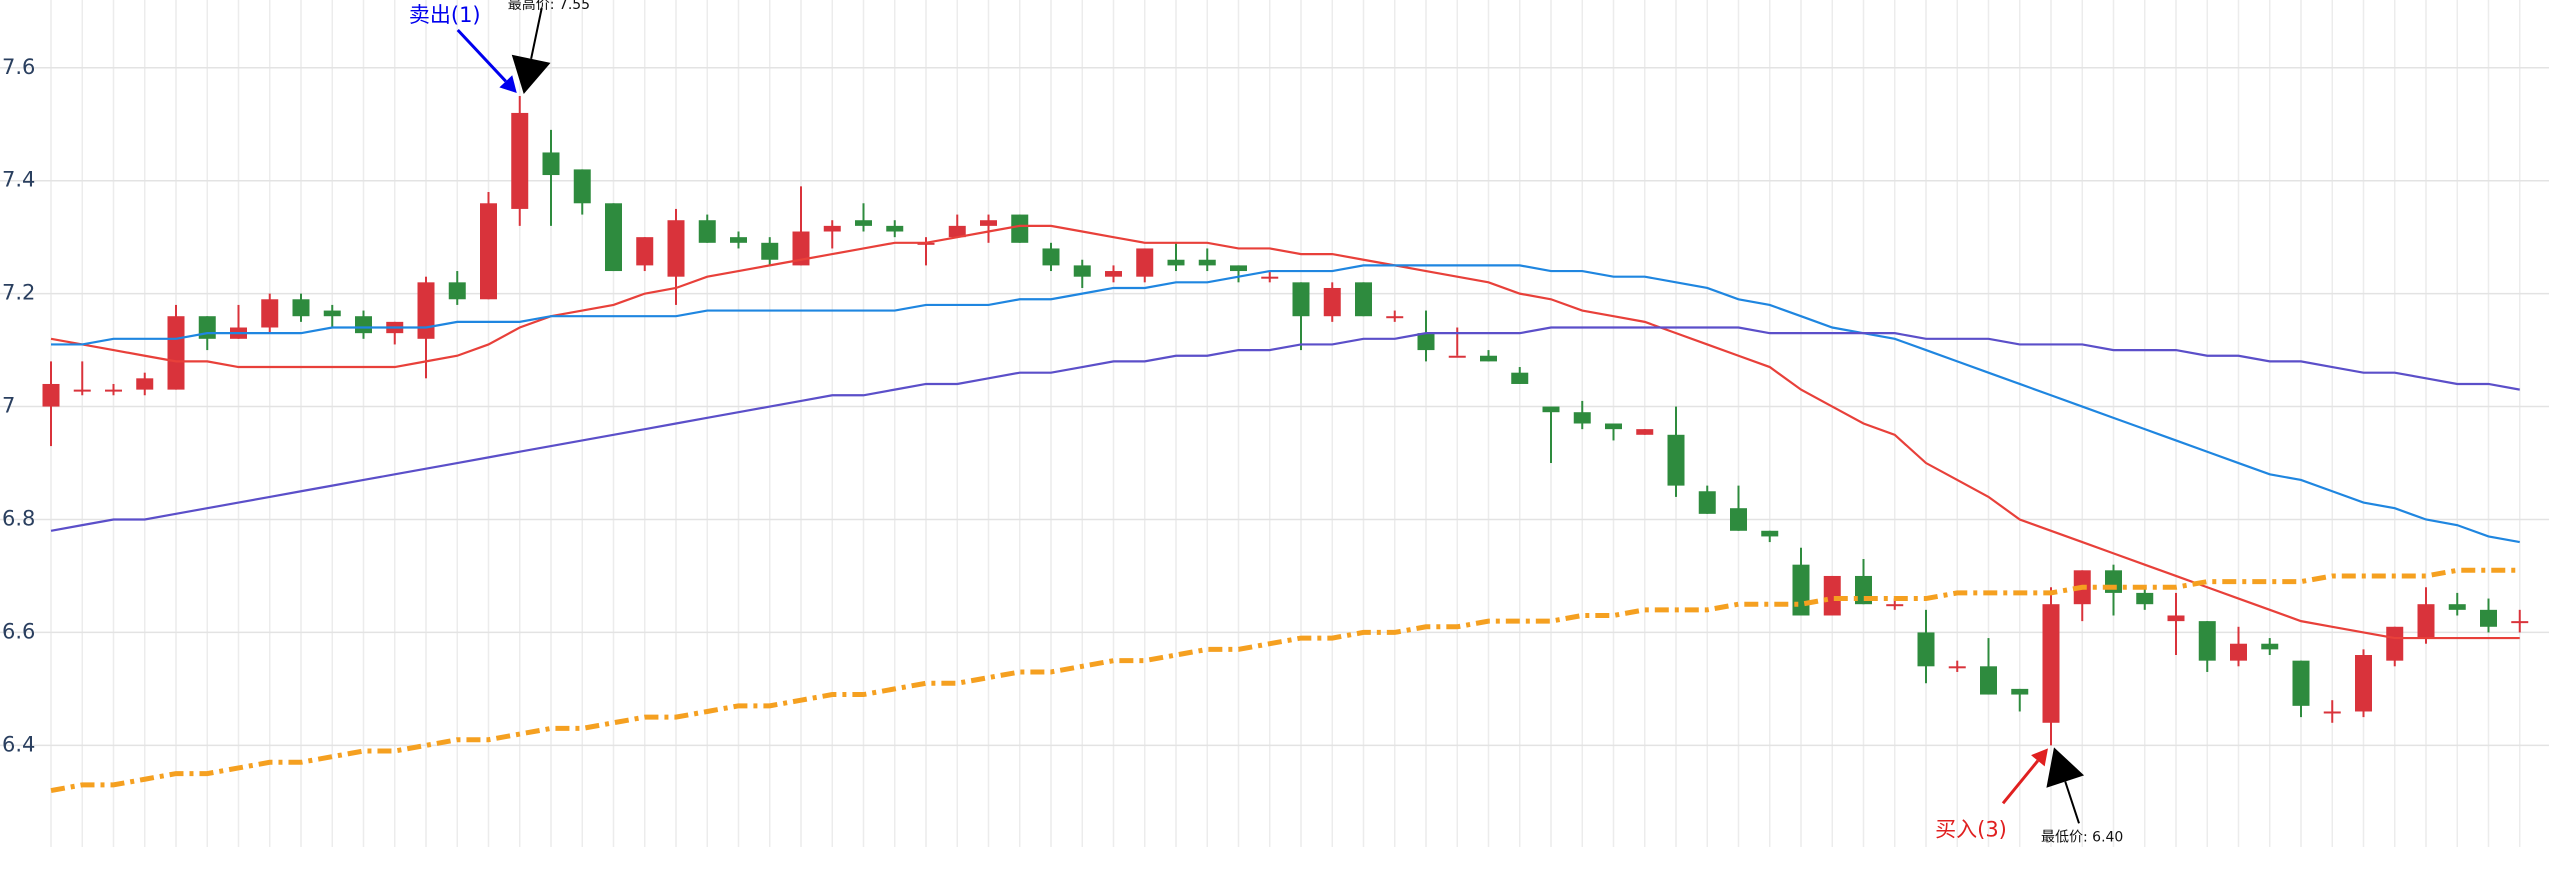 The image size is (2549, 881). Describe the element at coordinates (18, 293) in the screenshot. I see `y-tick-label: 7.2` at that location.